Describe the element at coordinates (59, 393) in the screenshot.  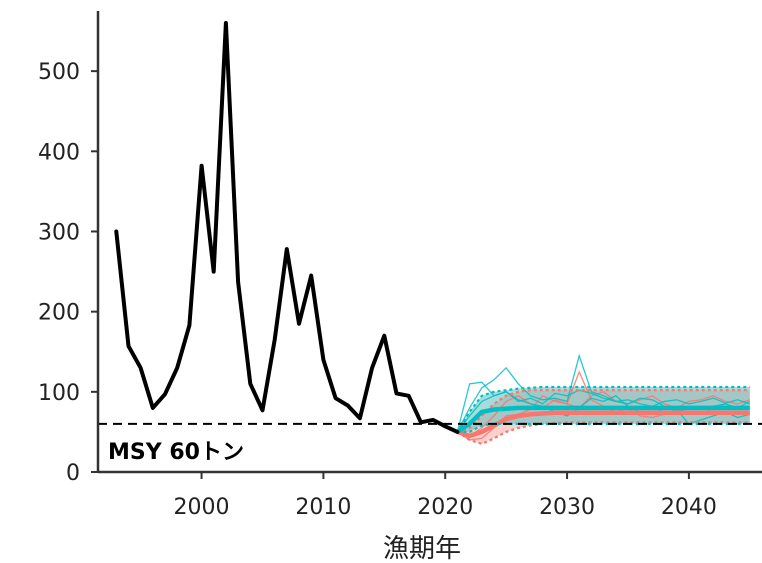
I see `y-tick-label-100: 100` at that location.